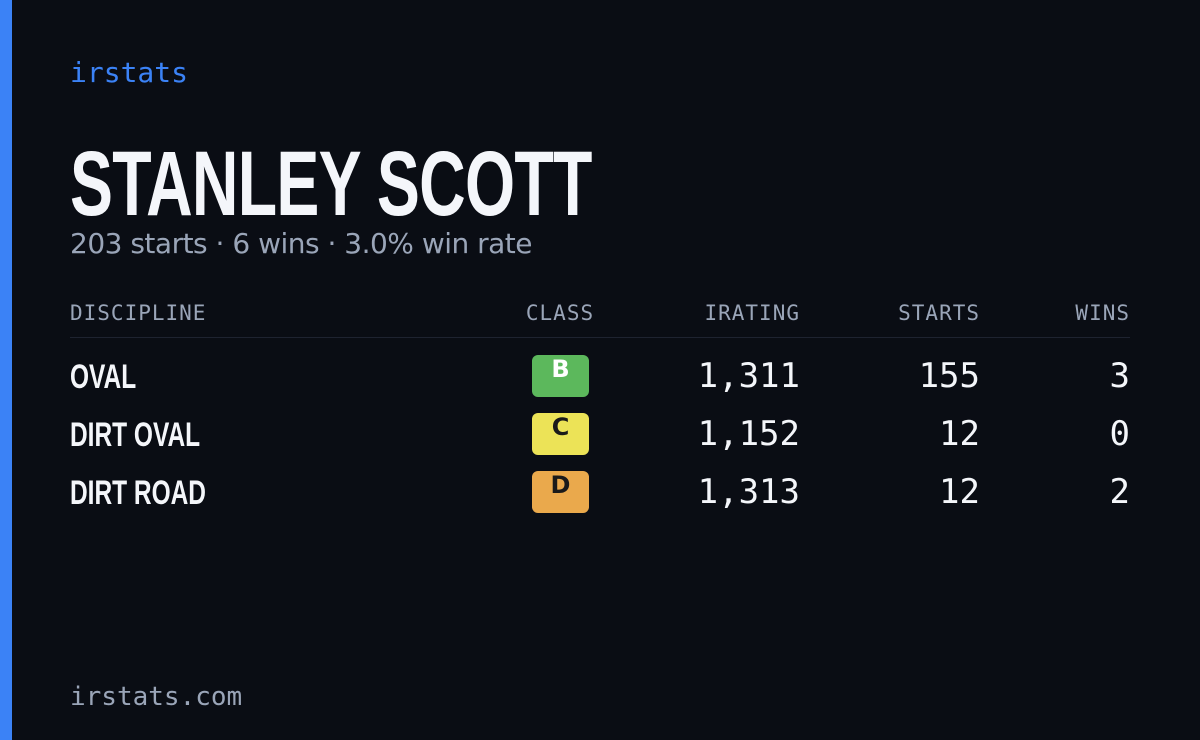 The height and width of the screenshot is (740, 1200). Describe the element at coordinates (939, 313) in the screenshot. I see `column-header: STARTS` at that location.